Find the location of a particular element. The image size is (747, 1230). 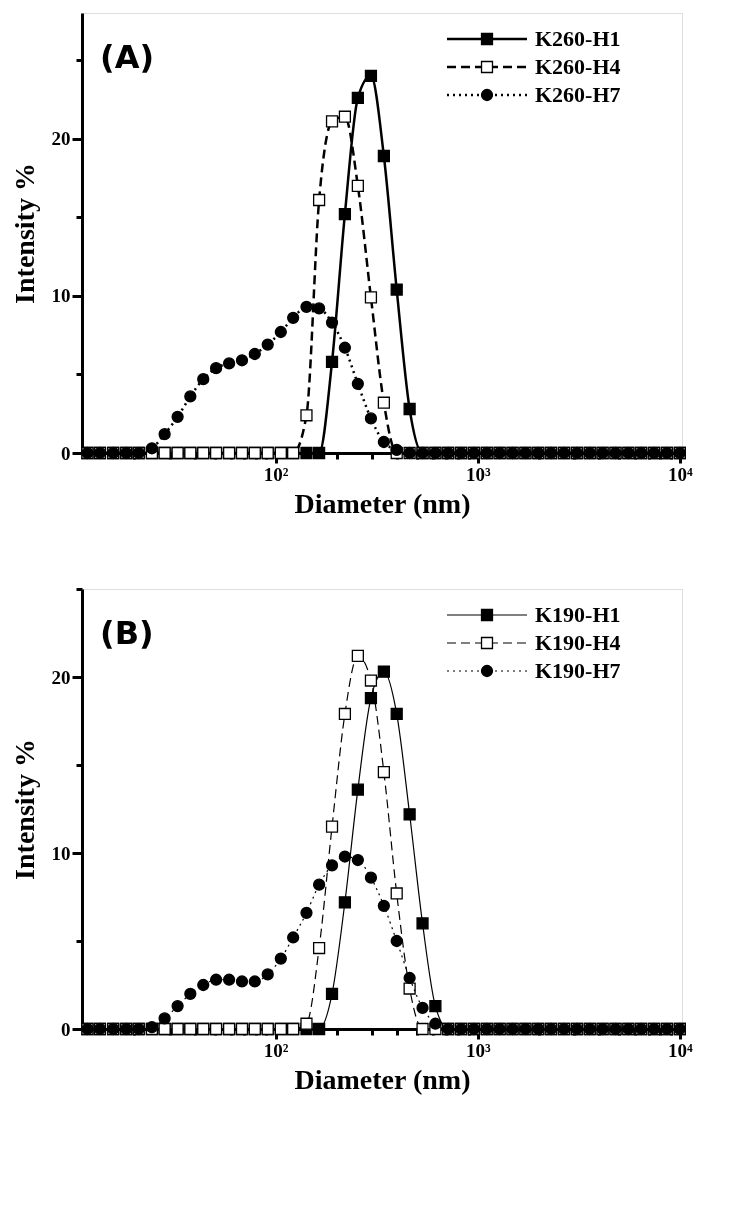

legend-label: K190-H1 is located at coordinates (578, 614).